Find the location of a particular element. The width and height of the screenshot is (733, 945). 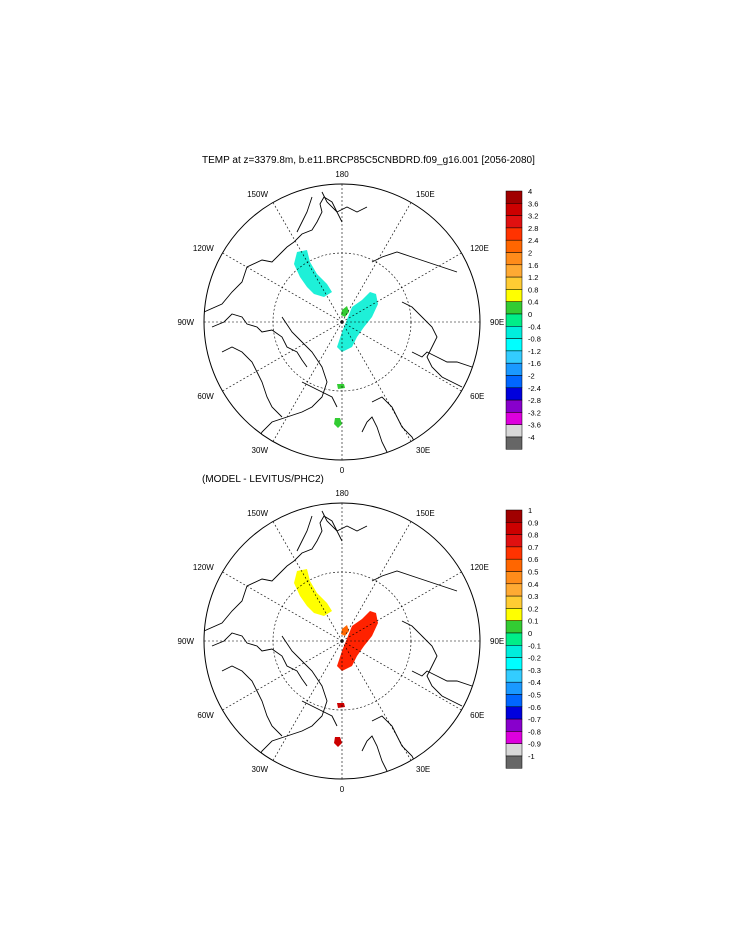

lon-label-upper_left: 150W is located at coordinates (257, 513).